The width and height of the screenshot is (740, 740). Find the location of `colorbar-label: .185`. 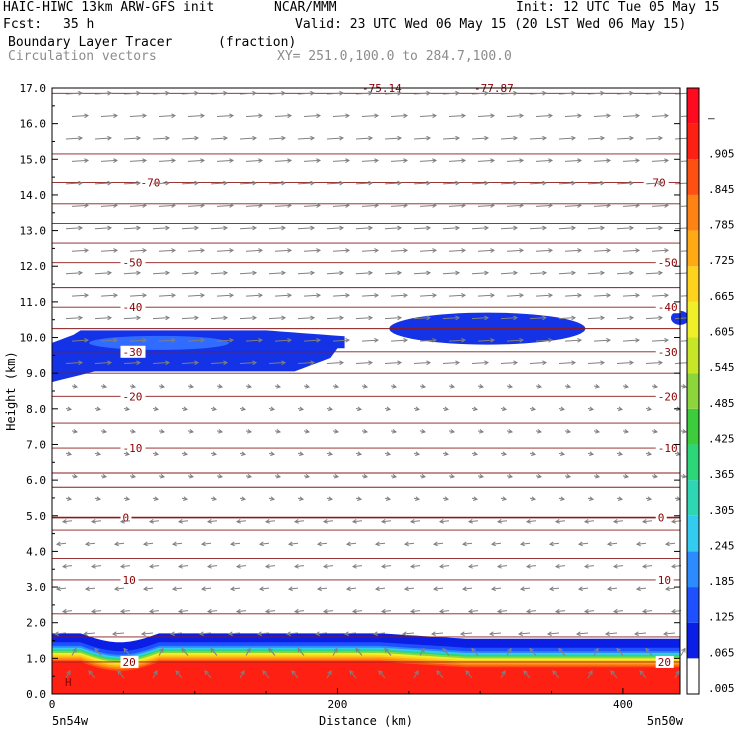

colorbar-label: .185 is located at coordinates (721, 581).